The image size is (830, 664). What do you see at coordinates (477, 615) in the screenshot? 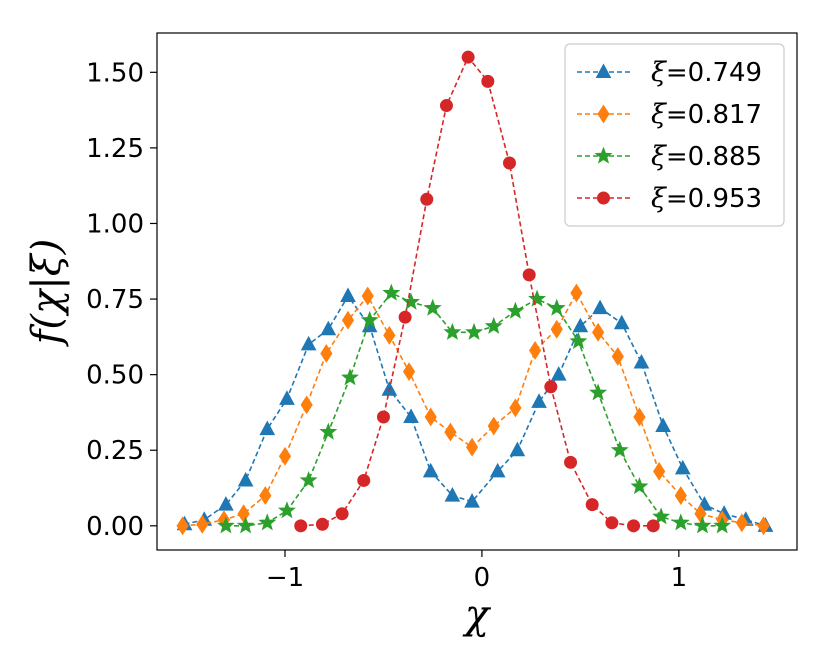
I see `x-axis-title: χ` at bounding box center [477, 615].